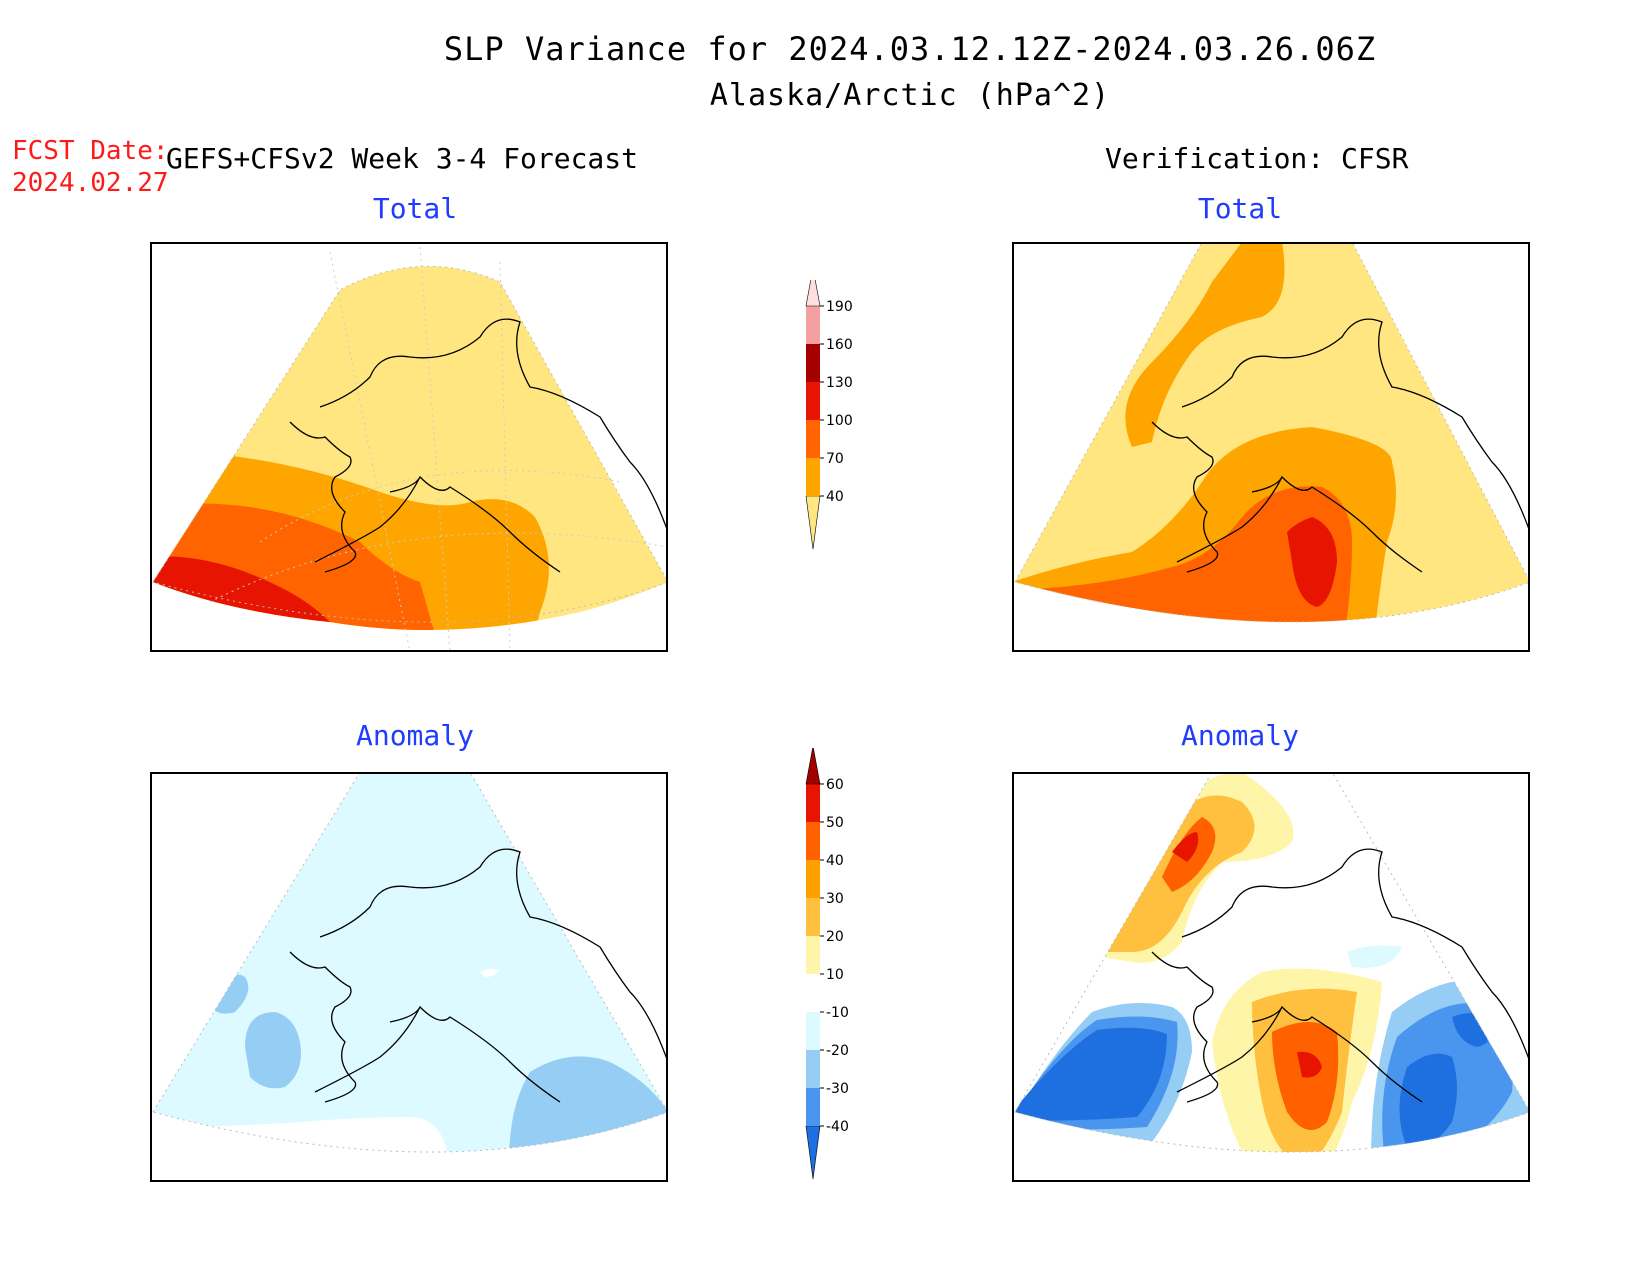 Image resolution: width=1650 pixels, height=1275 pixels. What do you see at coordinates (1257, 158) in the screenshot?
I see `verification-column-header: Verification: CFSR` at bounding box center [1257, 158].